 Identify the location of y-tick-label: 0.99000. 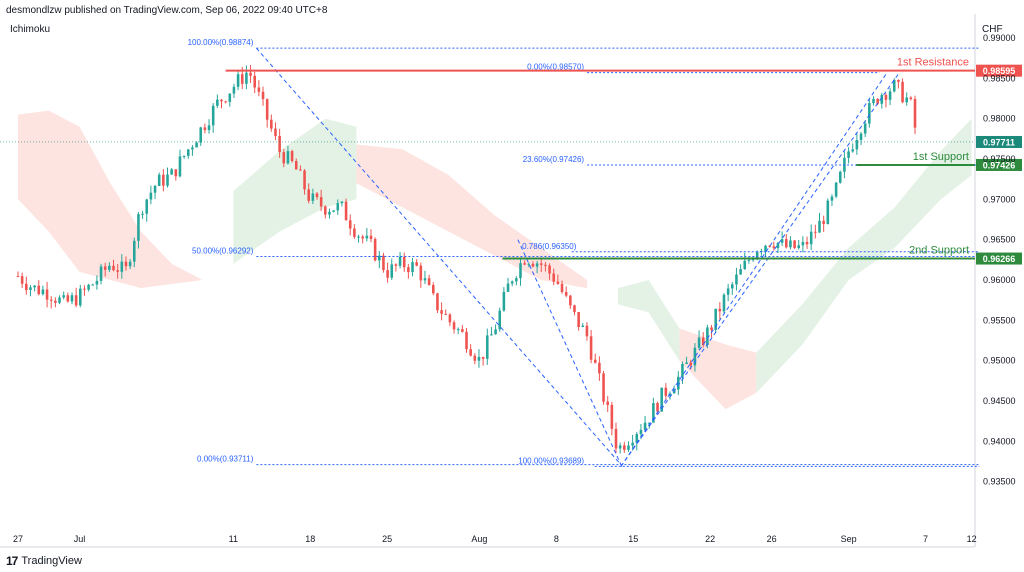
(999, 38).